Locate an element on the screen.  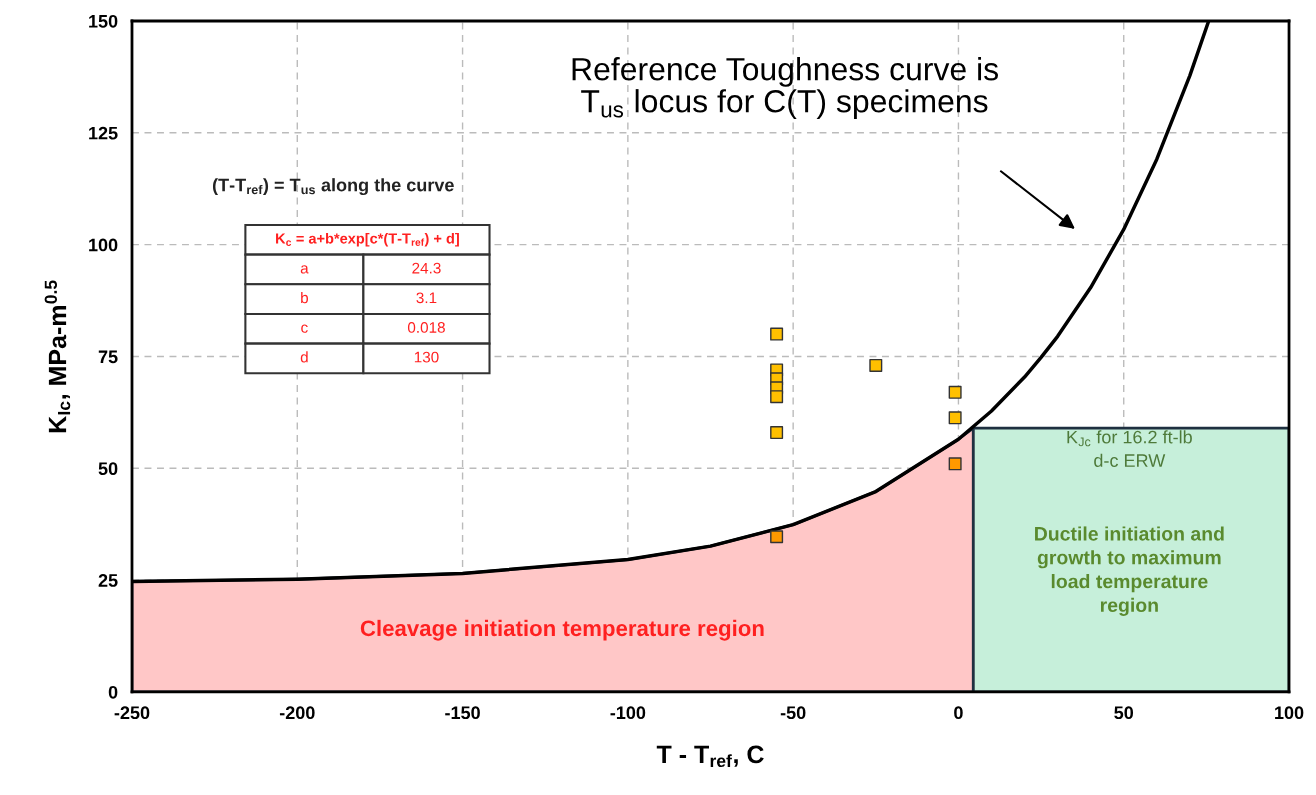
y-tick-label: 50 is located at coordinates (108, 469).